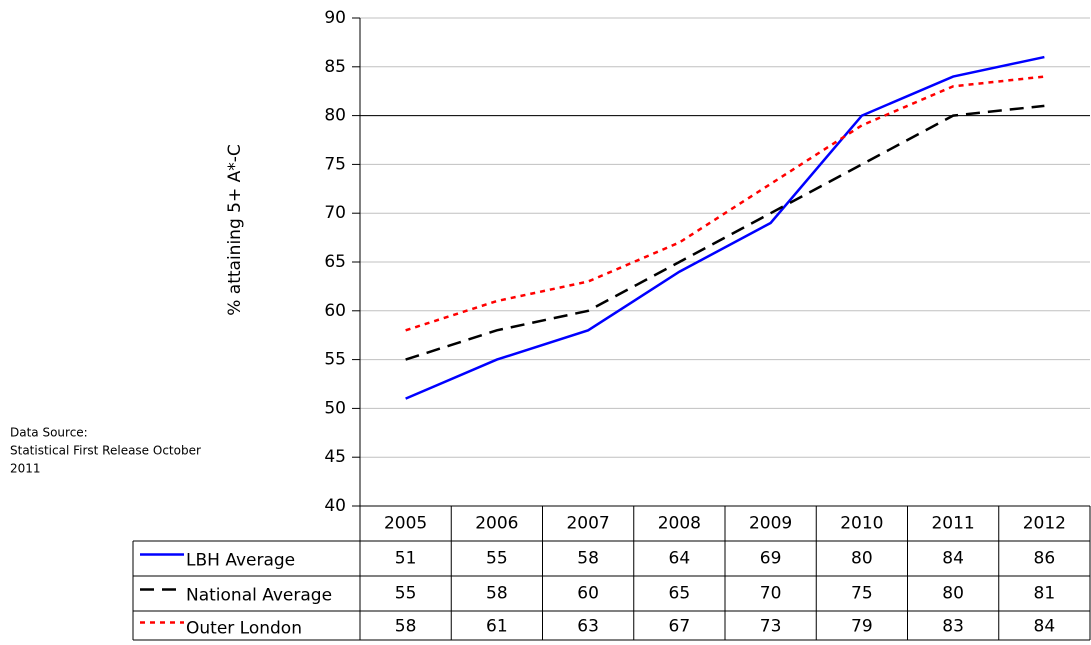 This screenshot has width=1091, height=645. Describe the element at coordinates (235, 230) in the screenshot. I see `y-axis-label: % attaining 5+ A*-C` at that location.